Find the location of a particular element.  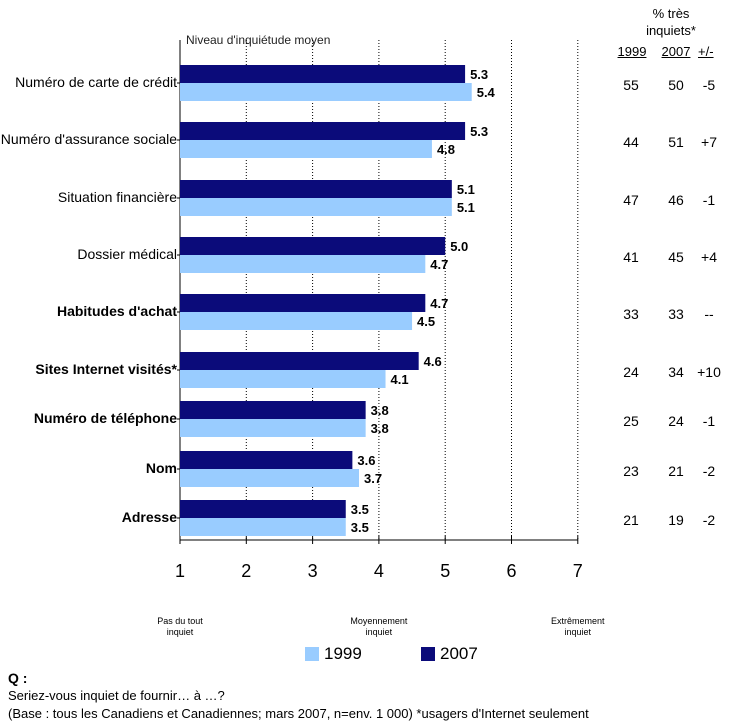

table-col-2007: 2007 is located at coordinates (676, 51).